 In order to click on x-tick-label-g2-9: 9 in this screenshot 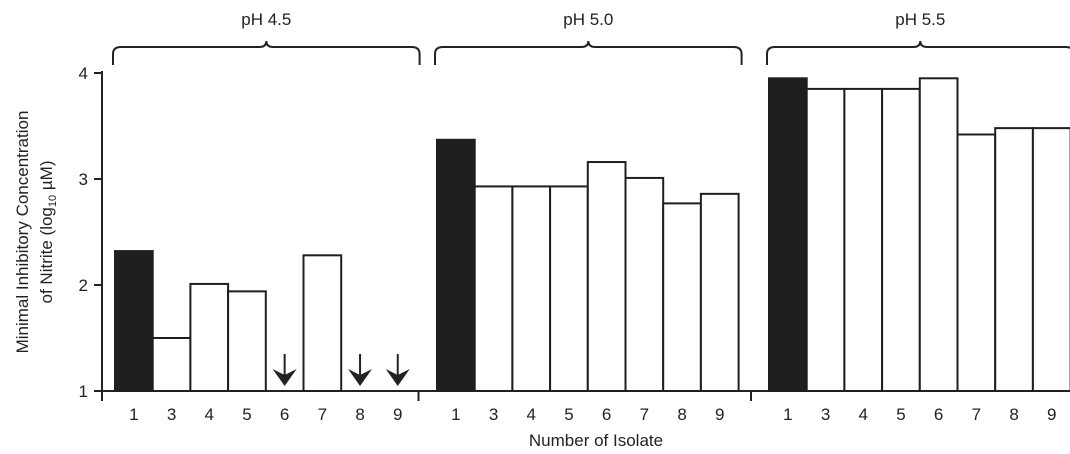, I will do `click(719, 414)`.